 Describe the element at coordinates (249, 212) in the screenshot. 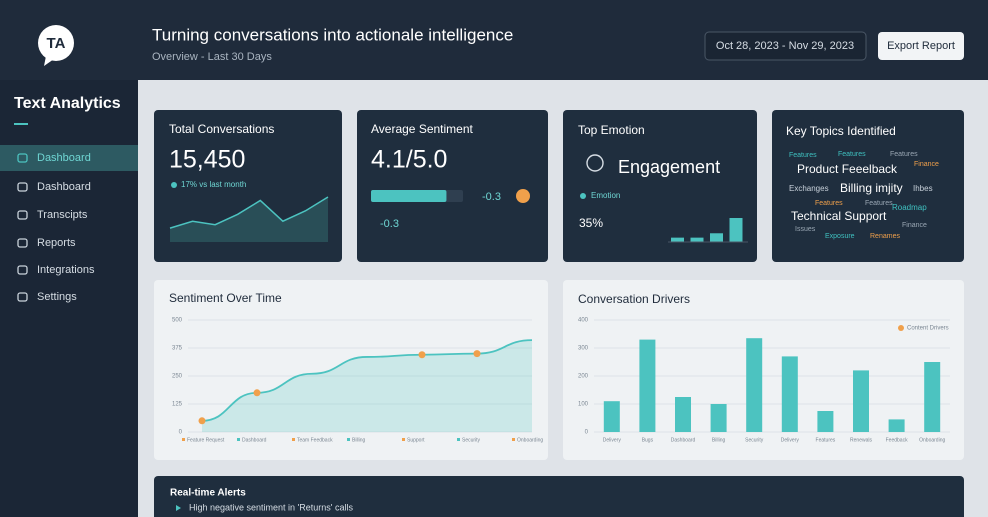

I see `sparkline` at that location.